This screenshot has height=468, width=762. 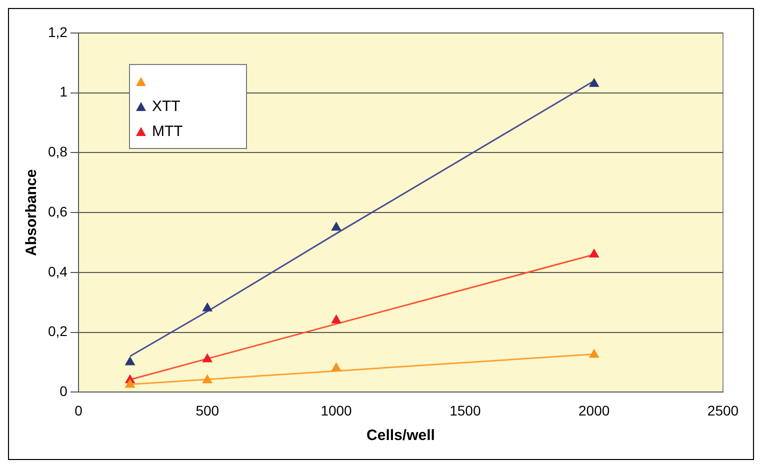 What do you see at coordinates (166, 106) in the screenshot?
I see `legend-label: XTT` at bounding box center [166, 106].